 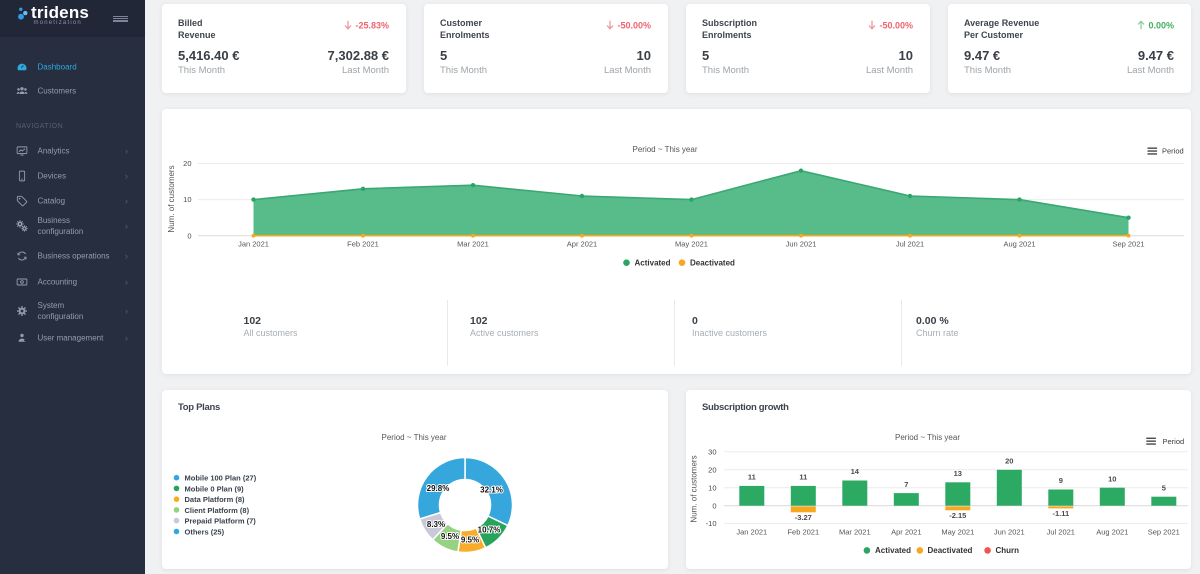 What do you see at coordinates (855, 471) in the screenshot?
I see `svg-text: 14` at bounding box center [855, 471].